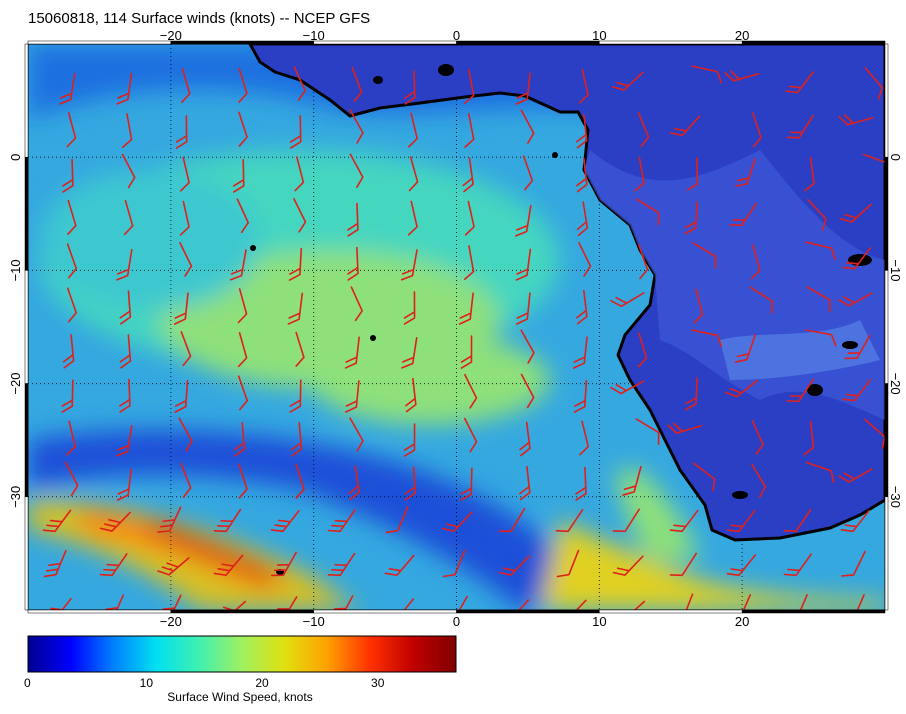 This screenshot has width=906, height=714. What do you see at coordinates (242, 654) in the screenshot?
I see `colorbar` at bounding box center [242, 654].